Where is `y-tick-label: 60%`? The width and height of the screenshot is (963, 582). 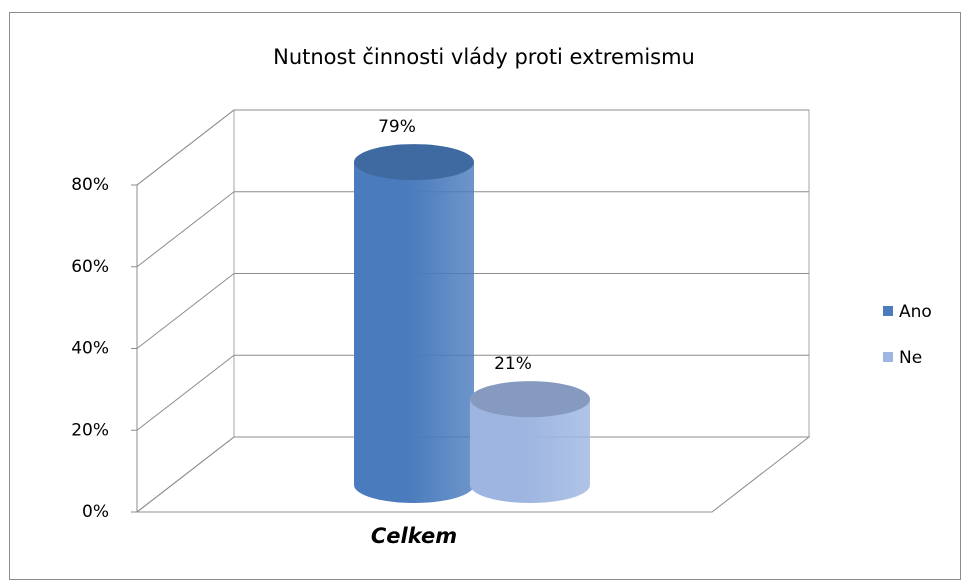 y-tick-label: 60% is located at coordinates (90, 267).